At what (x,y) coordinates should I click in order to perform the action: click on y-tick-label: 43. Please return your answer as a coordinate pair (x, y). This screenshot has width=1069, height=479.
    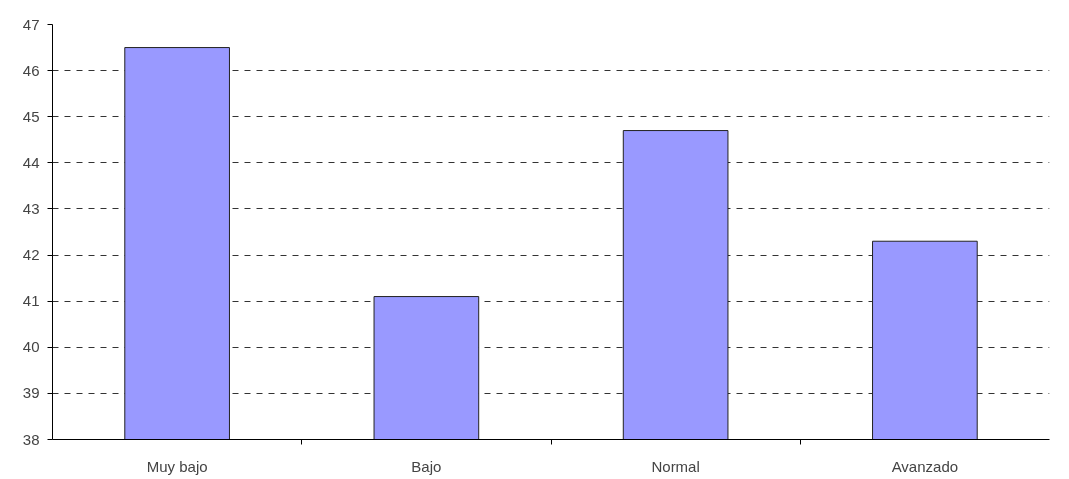
    Looking at the image, I should click on (31, 208).